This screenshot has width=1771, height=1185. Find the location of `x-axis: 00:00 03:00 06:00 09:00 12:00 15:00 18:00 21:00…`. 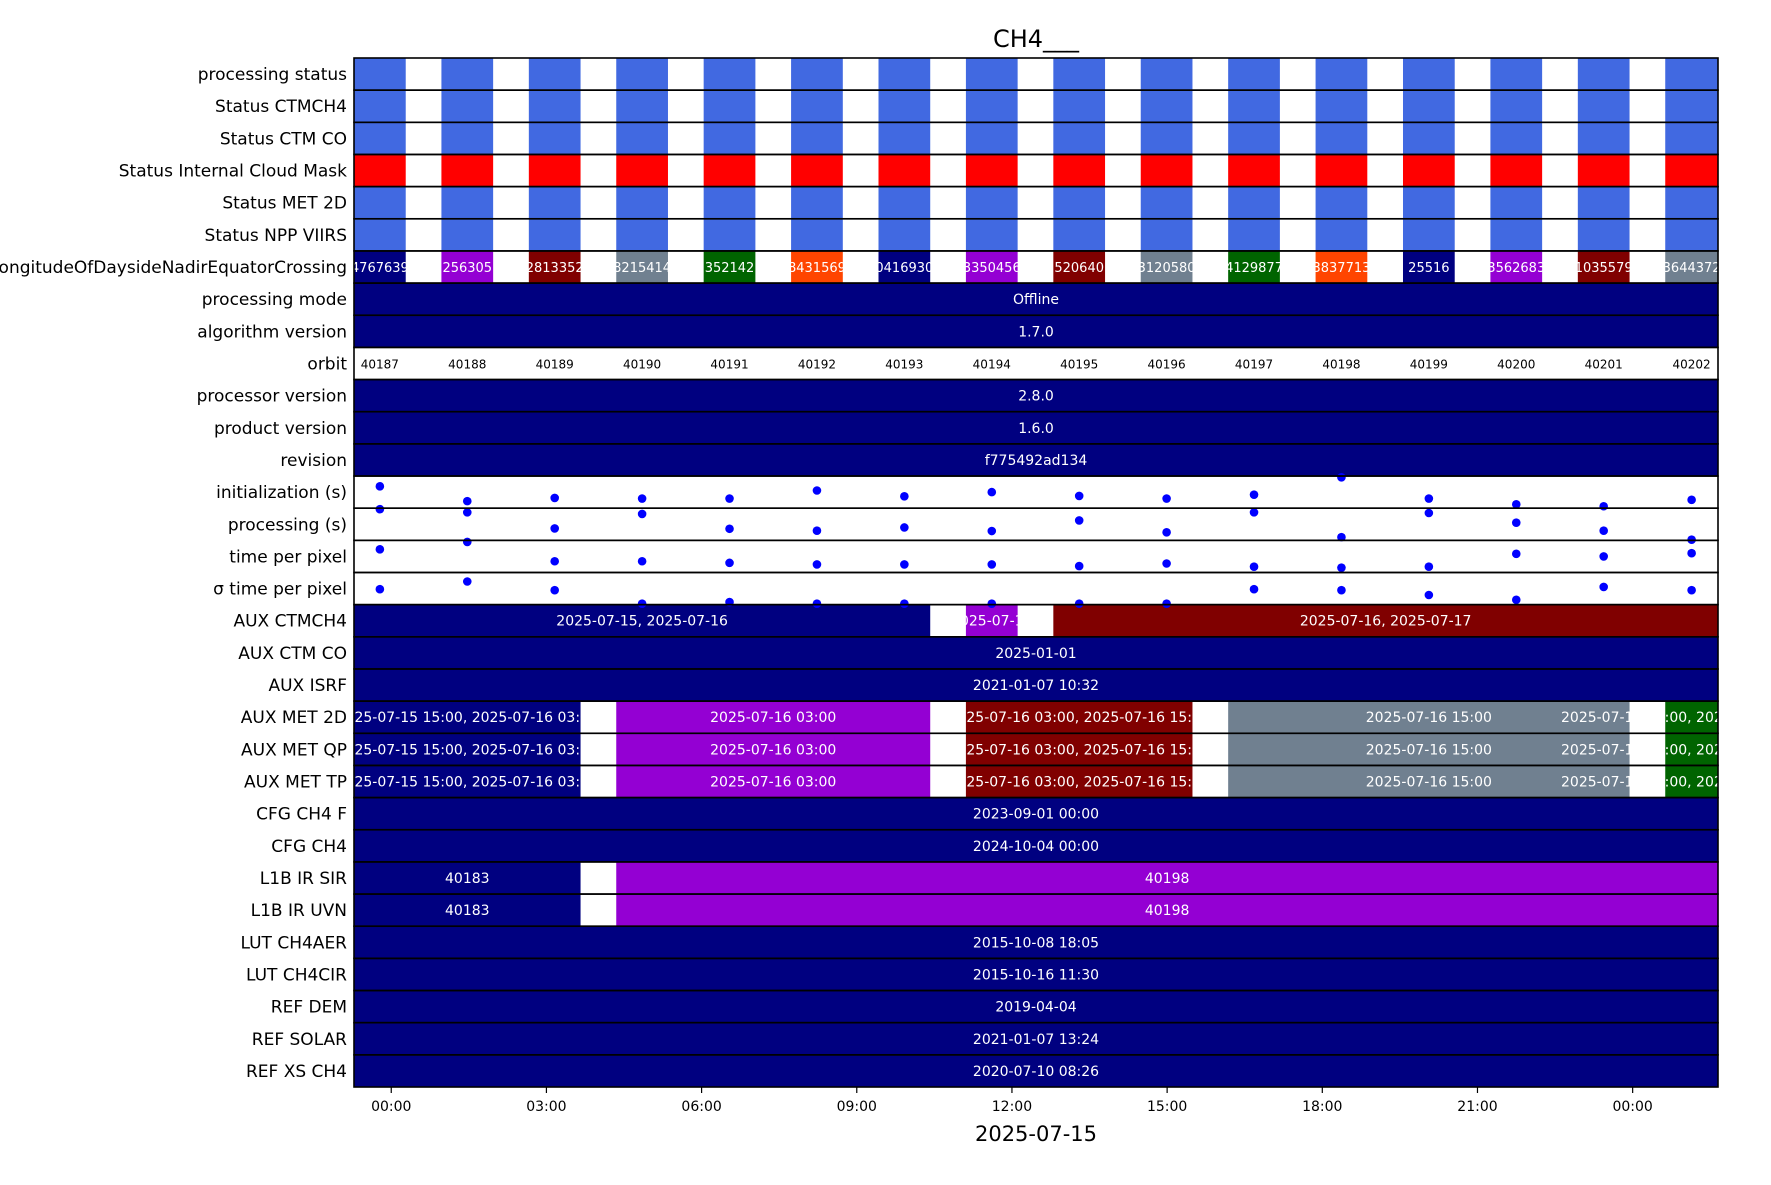

x-axis: 00:00 03:00 06:00 09:00 12:00 15:00 18:00 21:00… is located at coordinates (1012, 1101).